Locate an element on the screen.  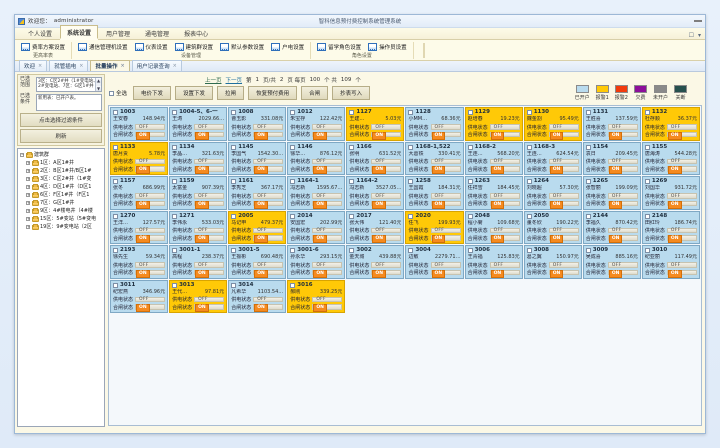
tree-item-2: + 2区：B区1#井/B区1# is located at coordinates (61, 171).